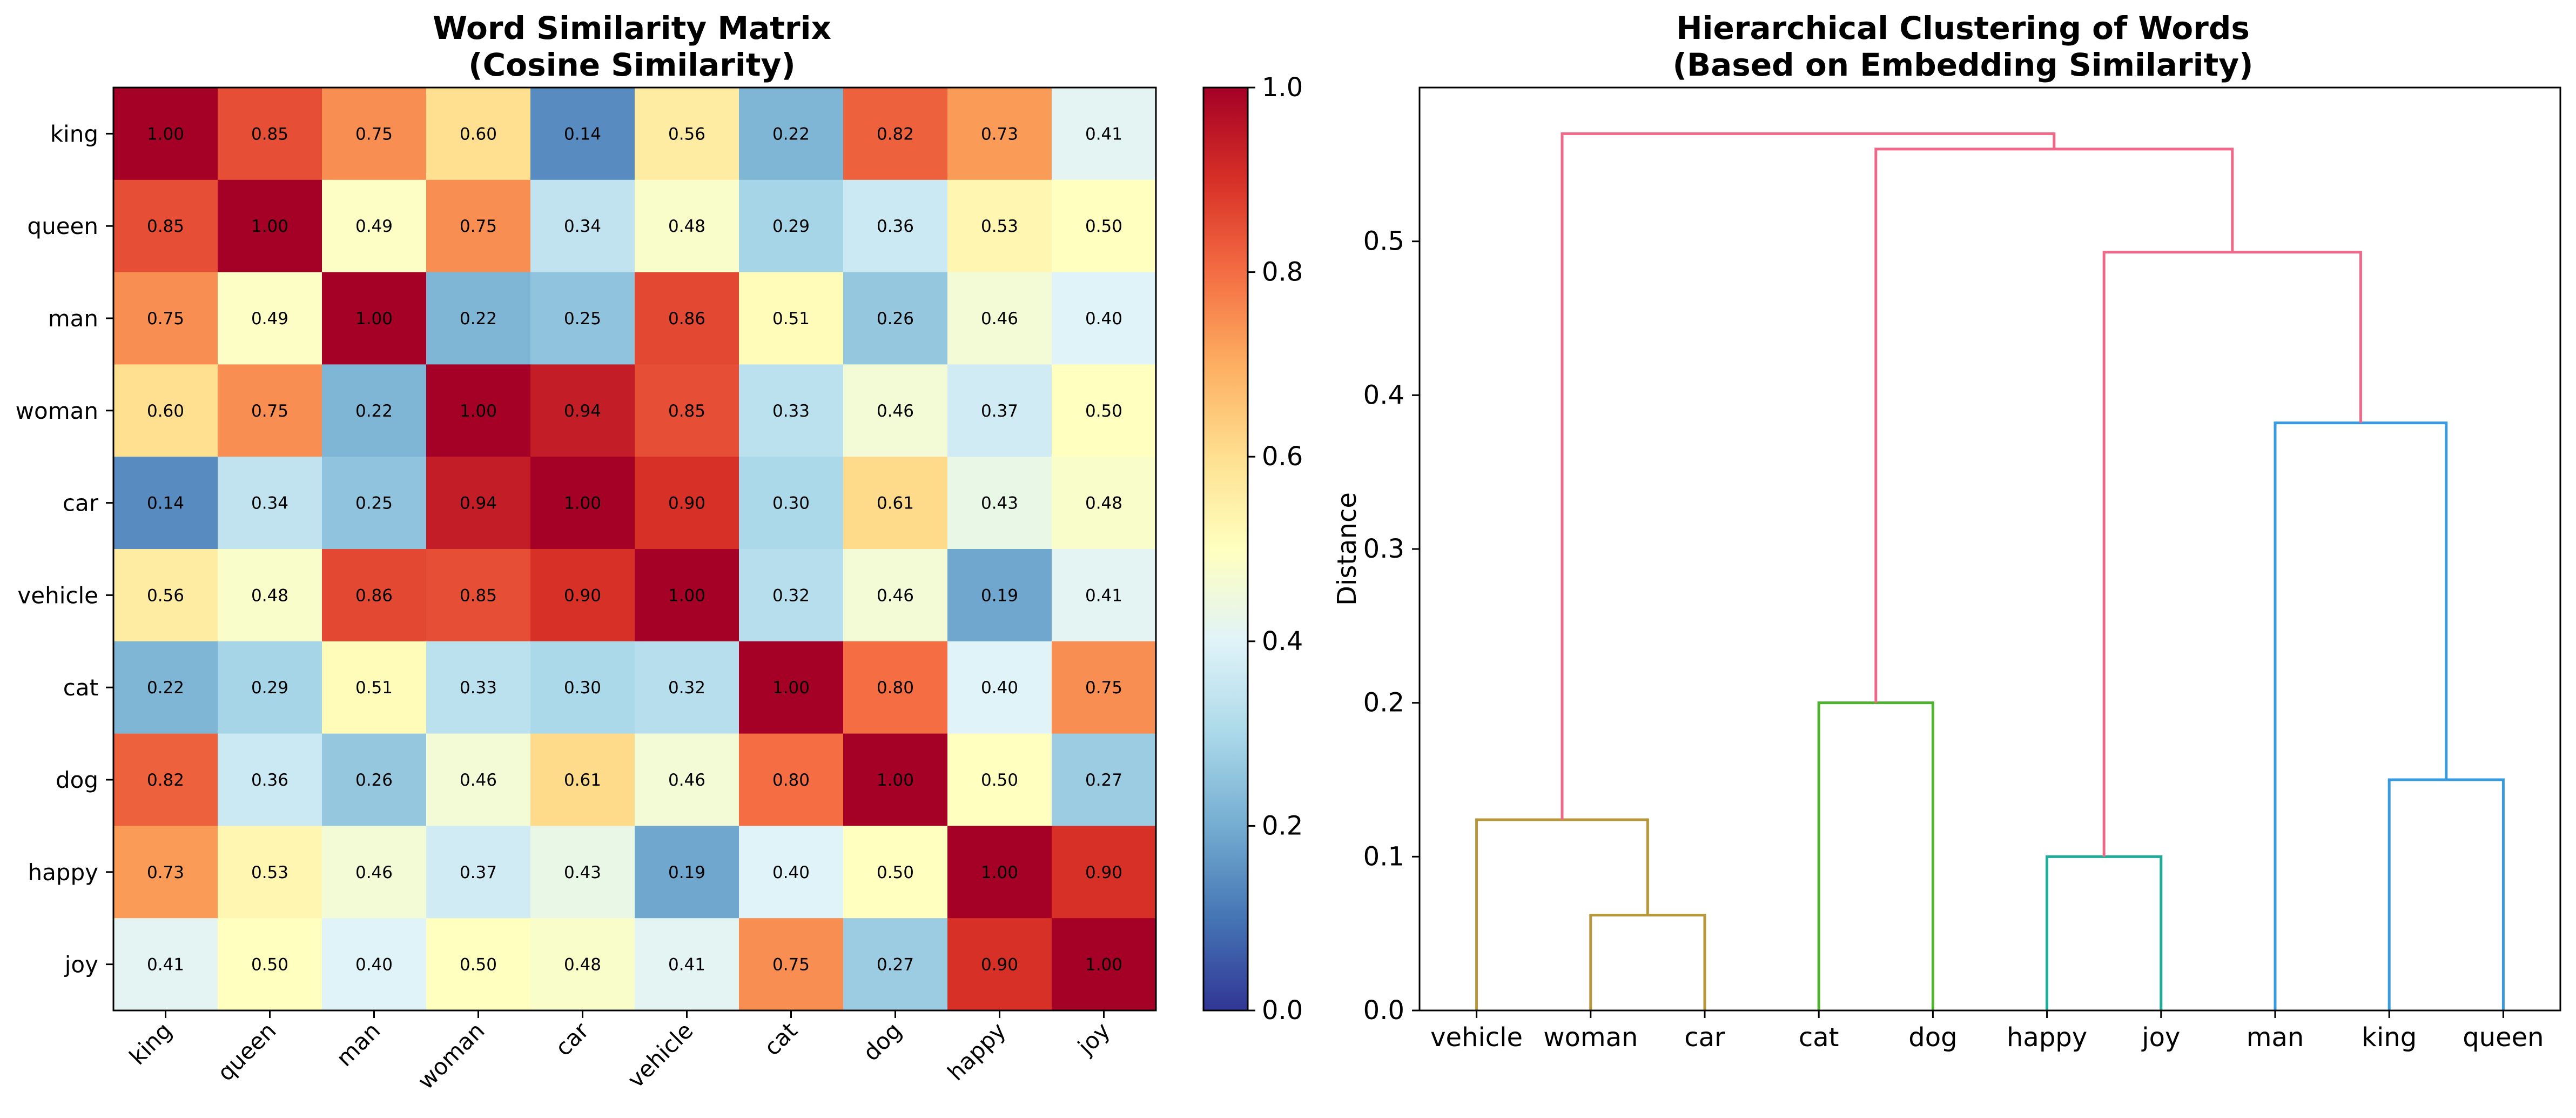 The image size is (2576, 1118). Describe the element at coordinates (1282, 641) in the screenshot. I see `colorbar-tick-label: 0.4` at that location.